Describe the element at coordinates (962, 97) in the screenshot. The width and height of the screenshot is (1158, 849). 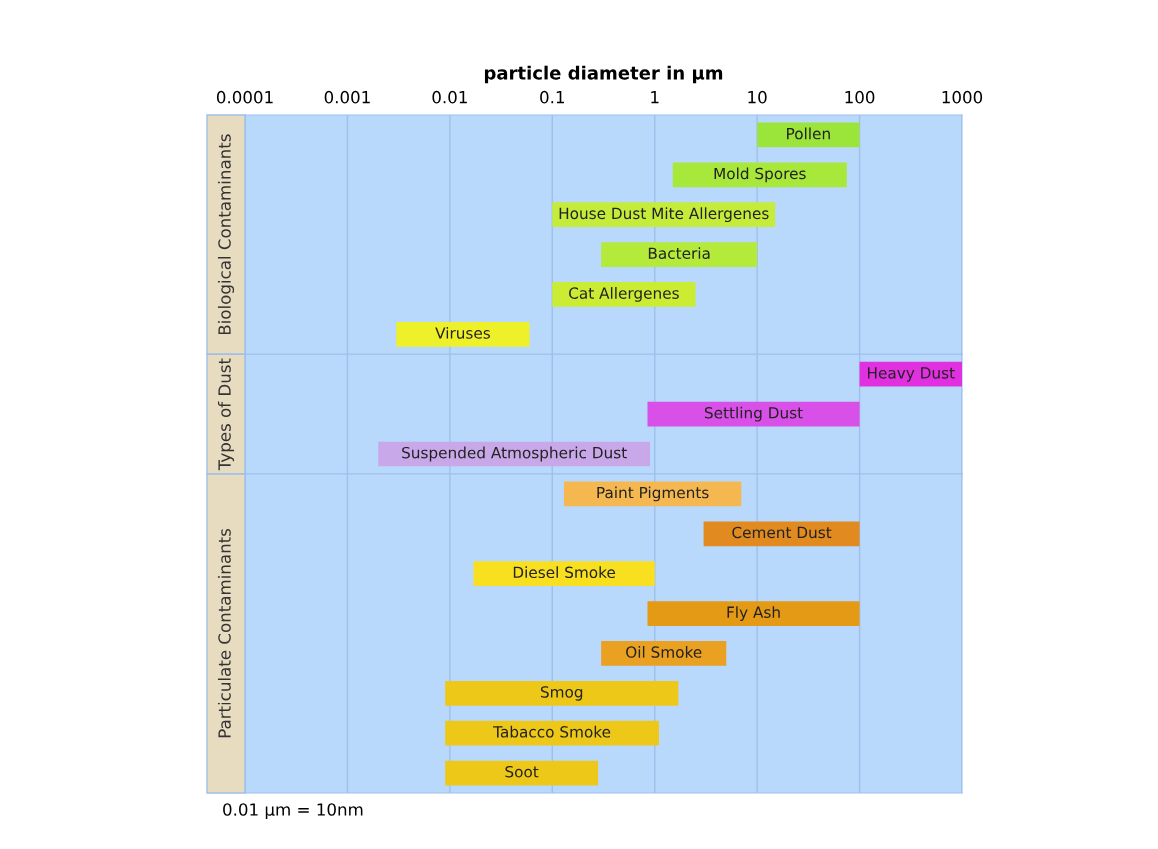
I see `x-tick-label: 1000` at that location.